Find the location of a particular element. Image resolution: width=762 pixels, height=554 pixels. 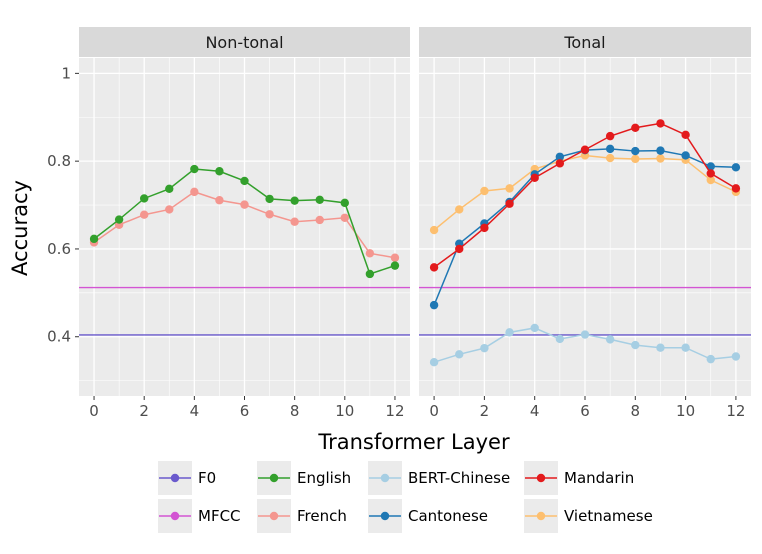

strip-non-tonal is located at coordinates (244, 42).